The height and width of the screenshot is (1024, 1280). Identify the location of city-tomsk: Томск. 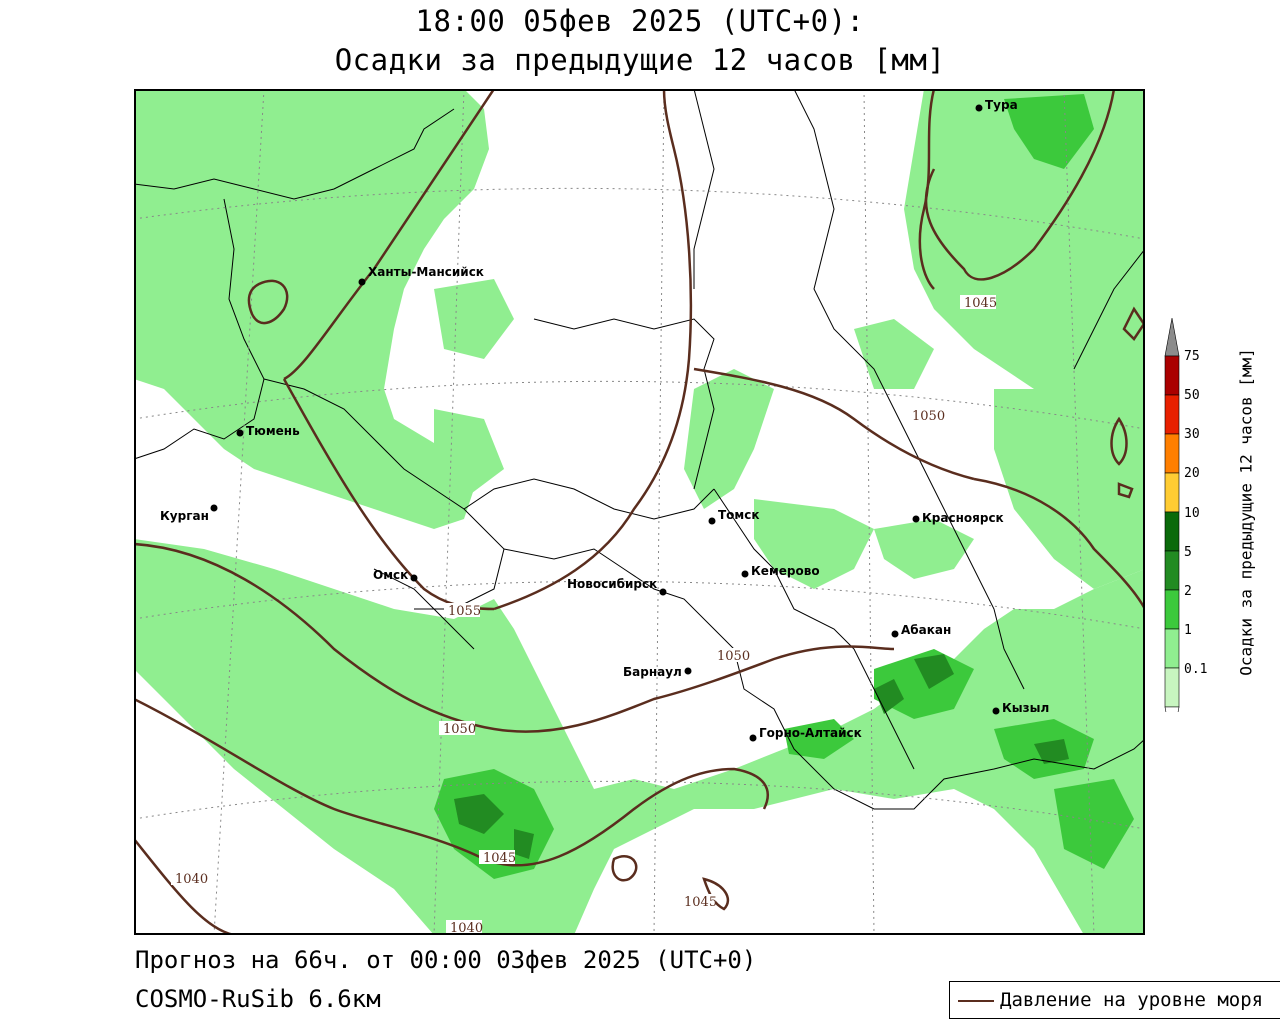
(739, 515).